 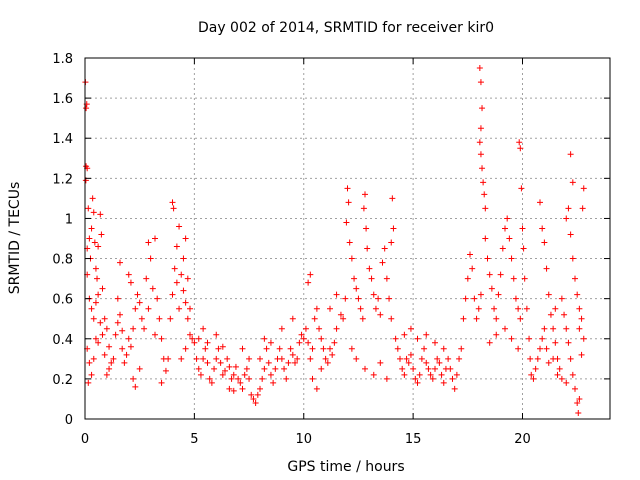 What do you see at coordinates (303, 439) in the screenshot?
I see `x-tick-label: 10` at bounding box center [303, 439].